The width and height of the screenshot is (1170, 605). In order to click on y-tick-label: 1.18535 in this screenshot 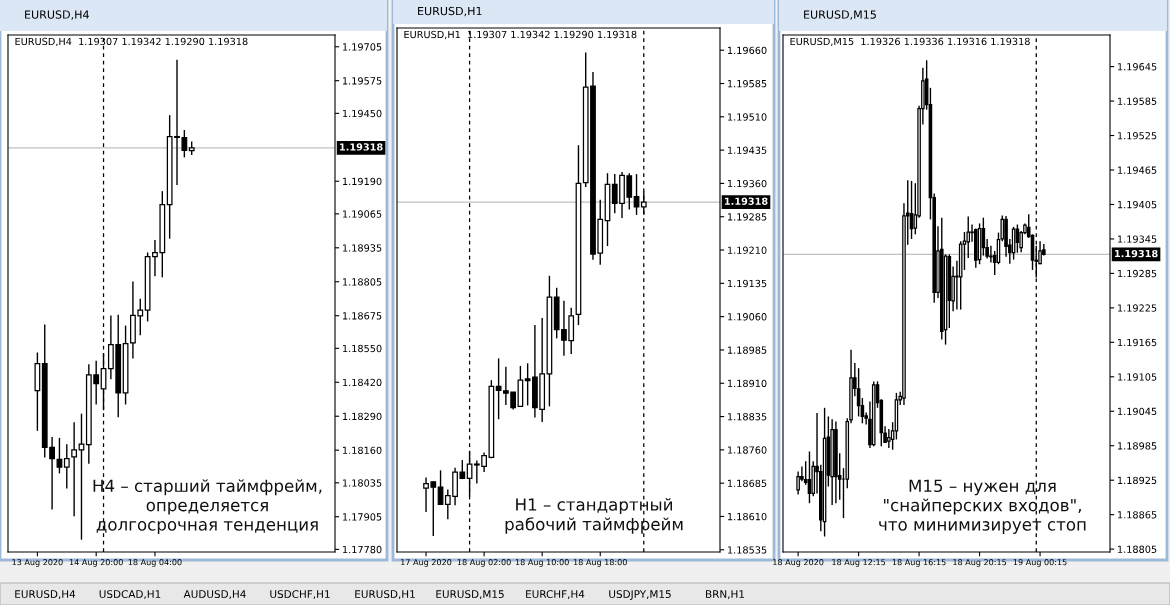, I will do `click(747, 550)`.